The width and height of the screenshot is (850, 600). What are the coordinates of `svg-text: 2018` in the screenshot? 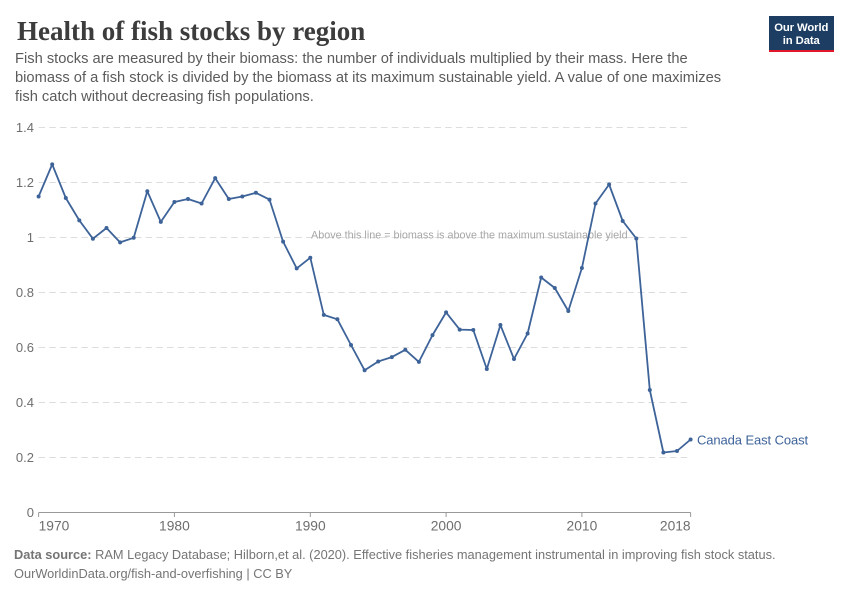 It's located at (675, 526).